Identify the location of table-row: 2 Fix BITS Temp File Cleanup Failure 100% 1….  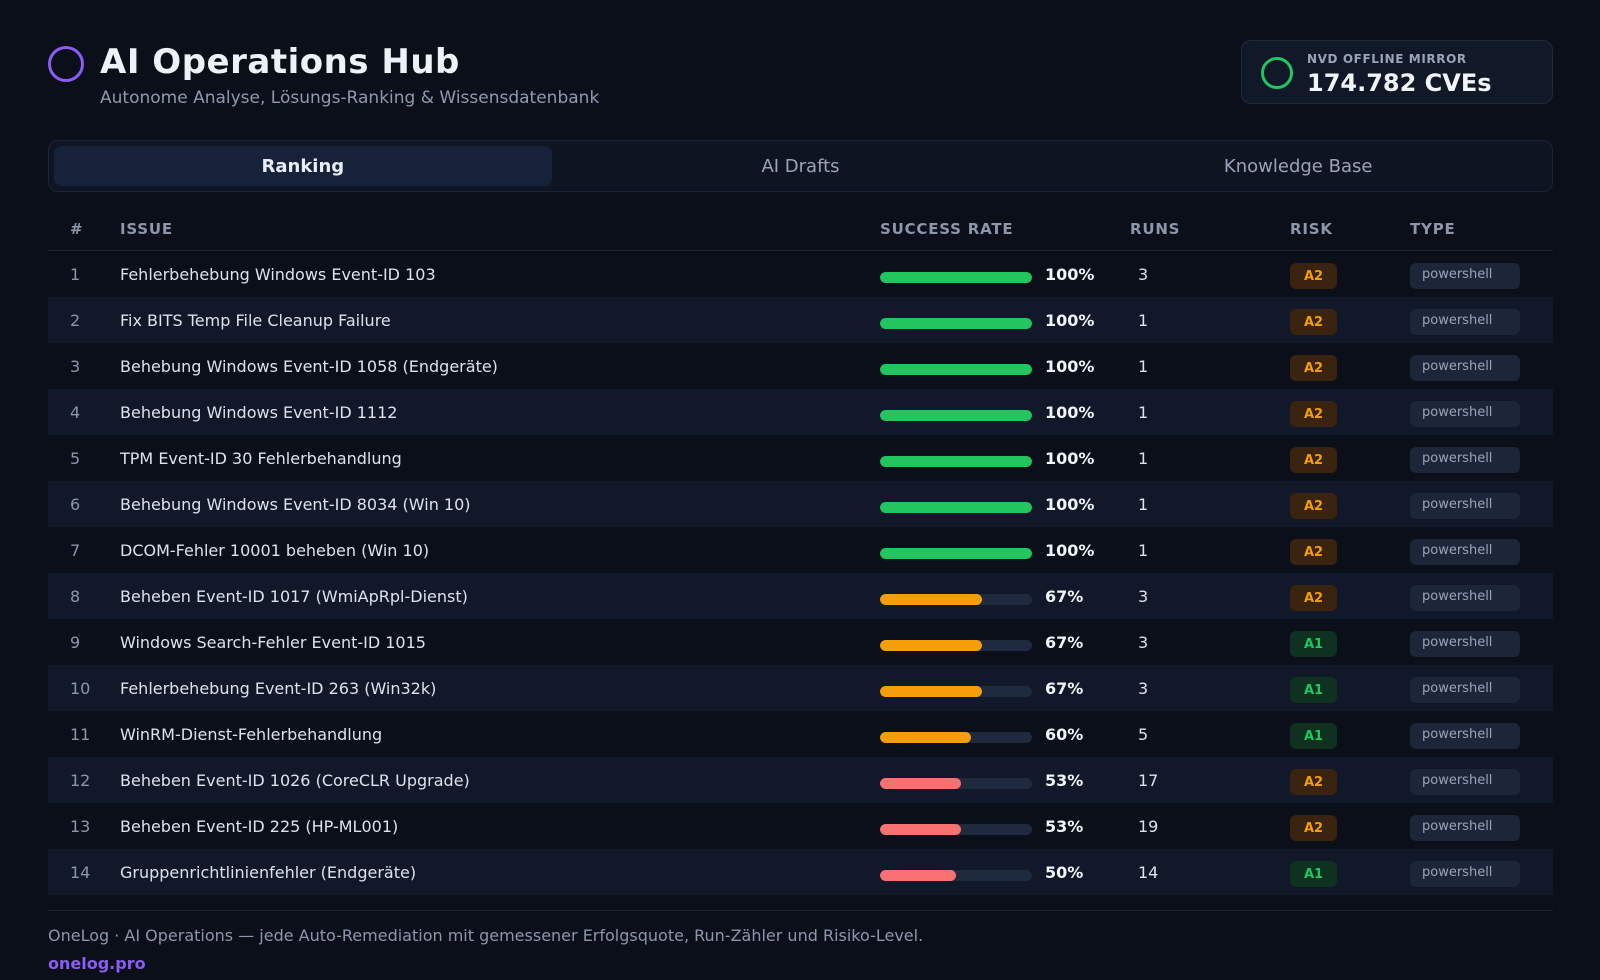
(800, 320).